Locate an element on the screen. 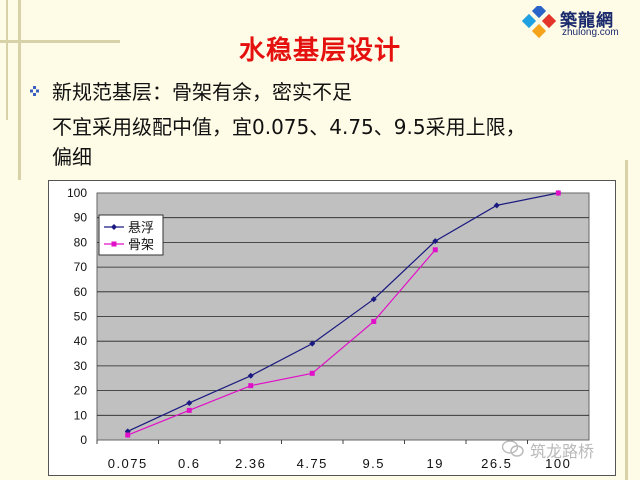 This screenshot has width=640, height=480. zhulong-logo-icon is located at coordinates (539, 22).